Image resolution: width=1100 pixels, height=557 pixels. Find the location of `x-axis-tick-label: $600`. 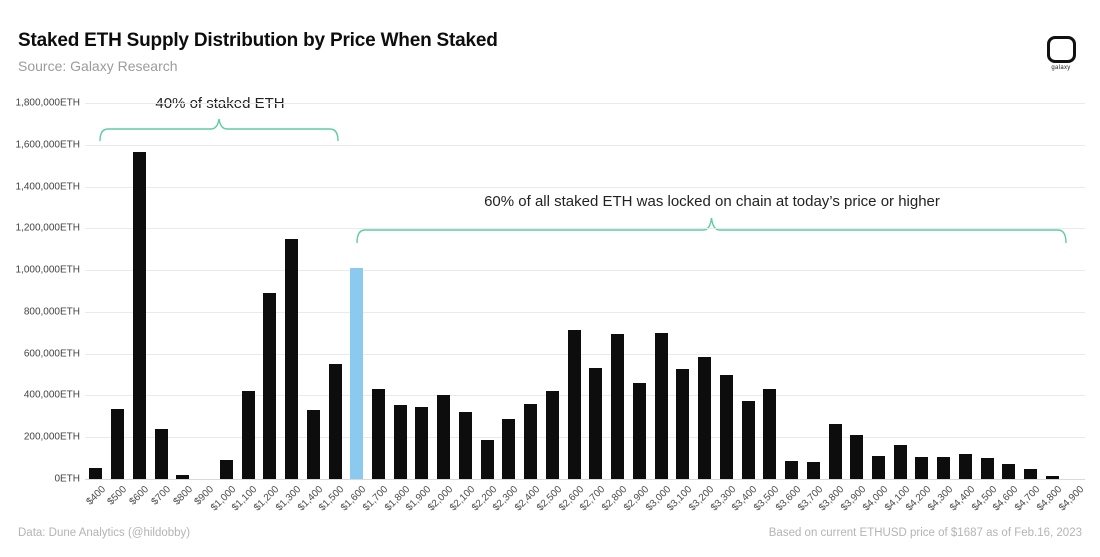

x-axis-tick-label: $600 is located at coordinates (139, 496).